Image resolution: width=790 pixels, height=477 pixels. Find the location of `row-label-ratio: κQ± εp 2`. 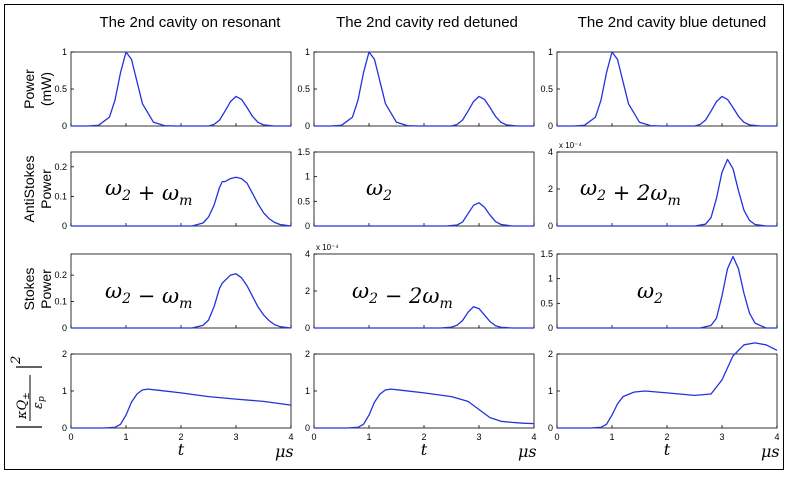

row-label-ratio: κQ± εp 2 is located at coordinates (28, 392).